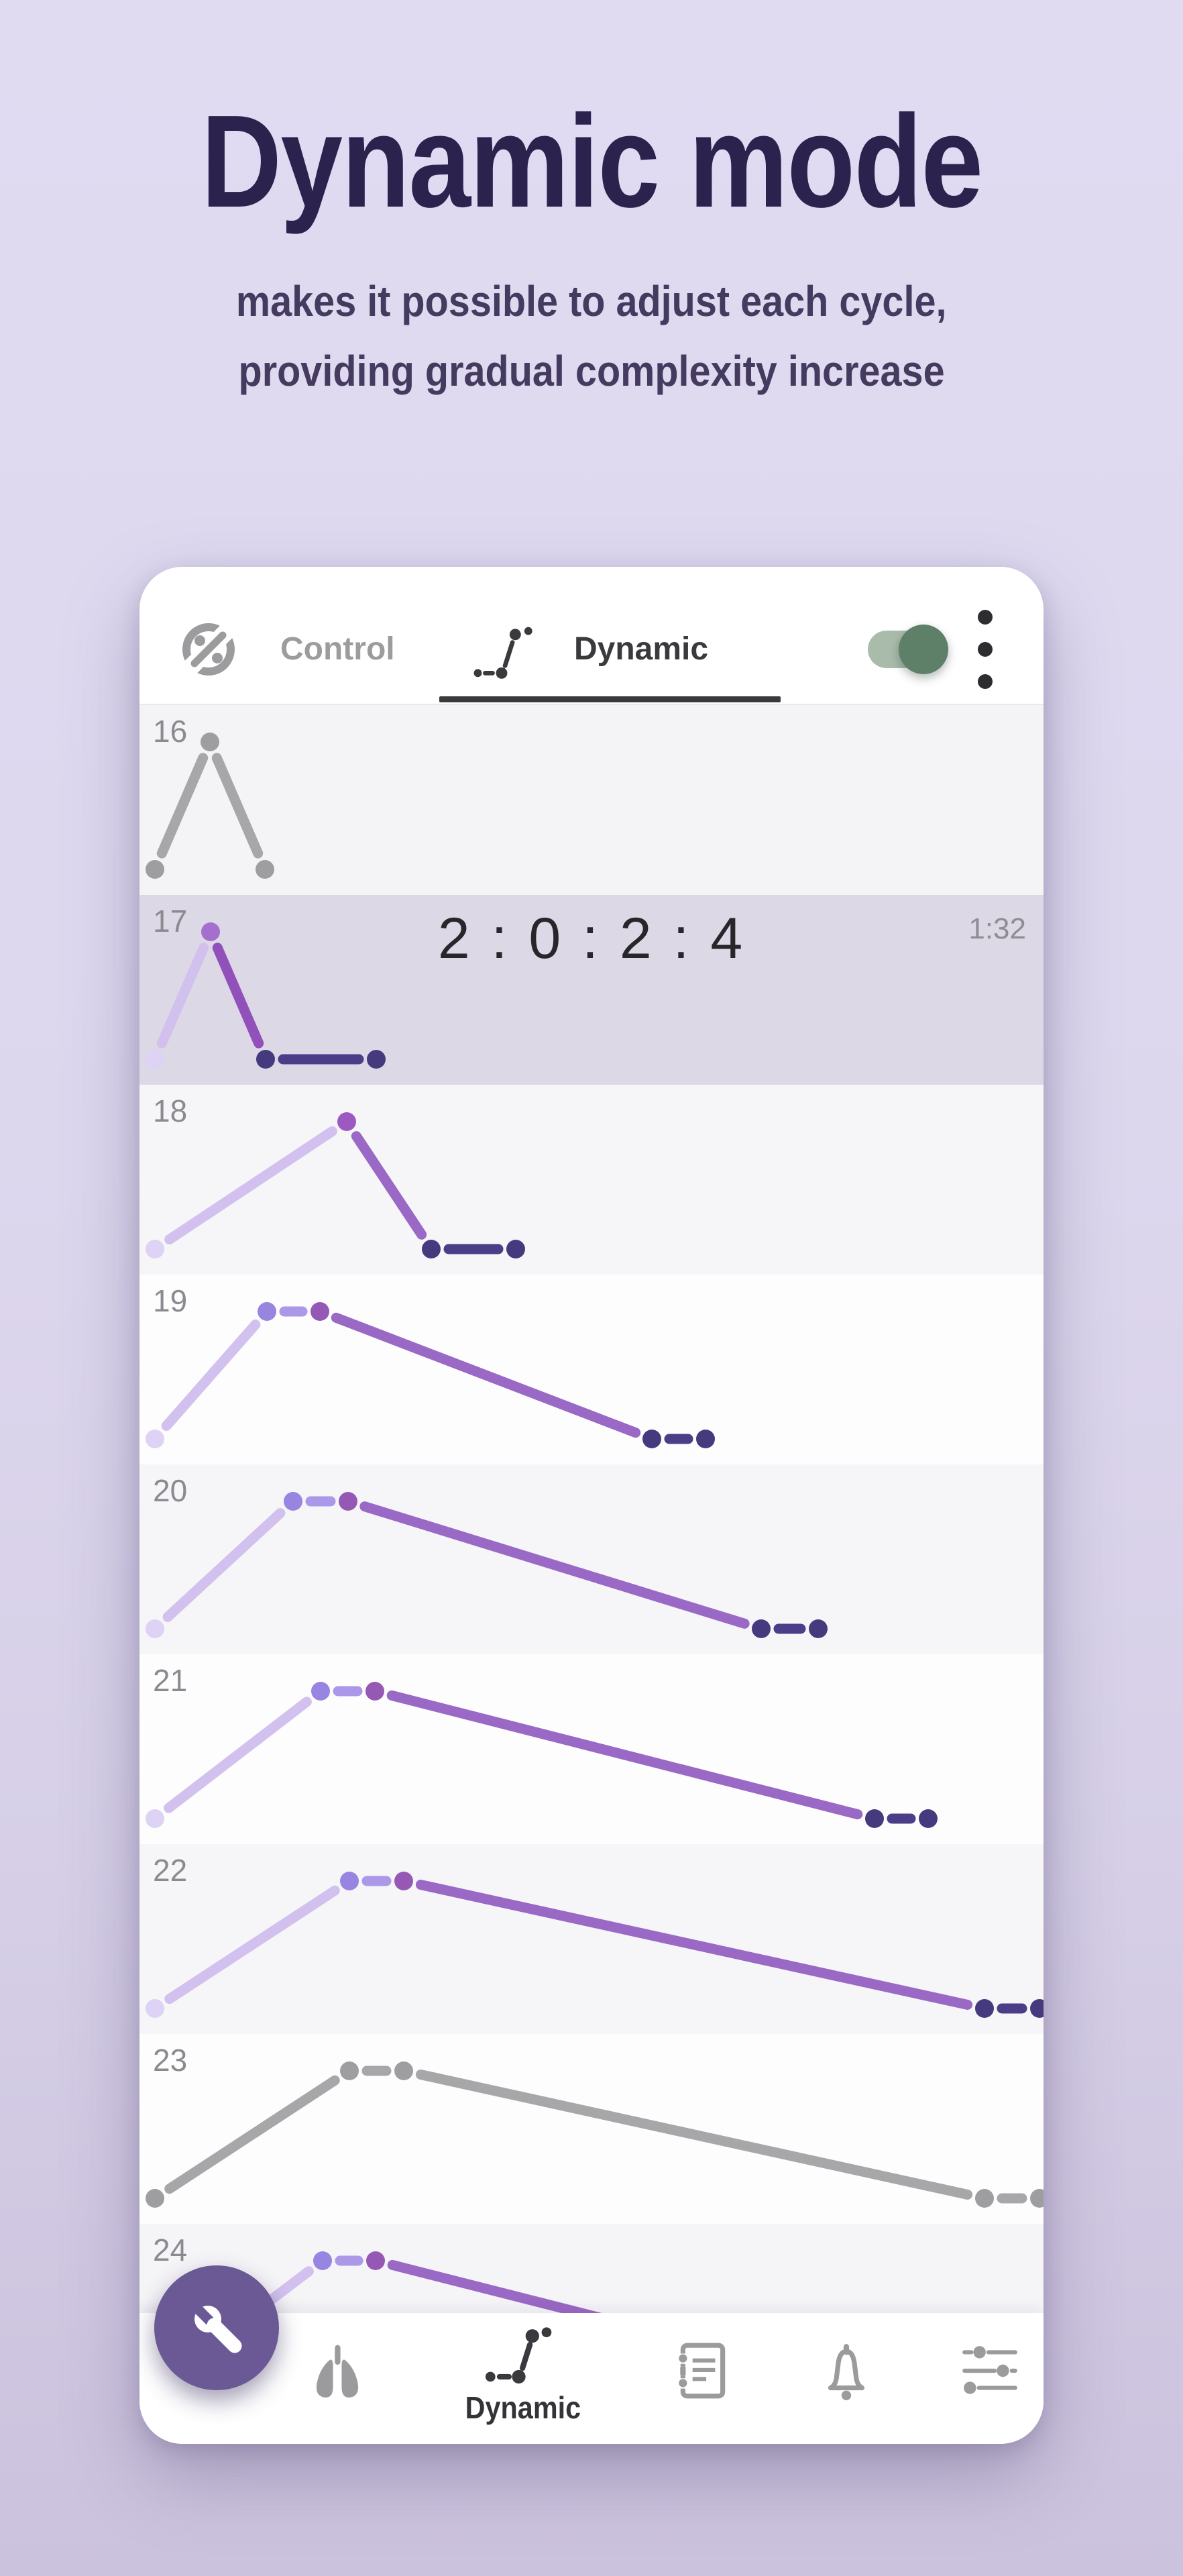 The height and width of the screenshot is (2576, 1183). Describe the element at coordinates (591, 938) in the screenshot. I see `selected-cycle-pattern: 2 : 0 : 2 : 4` at that location.